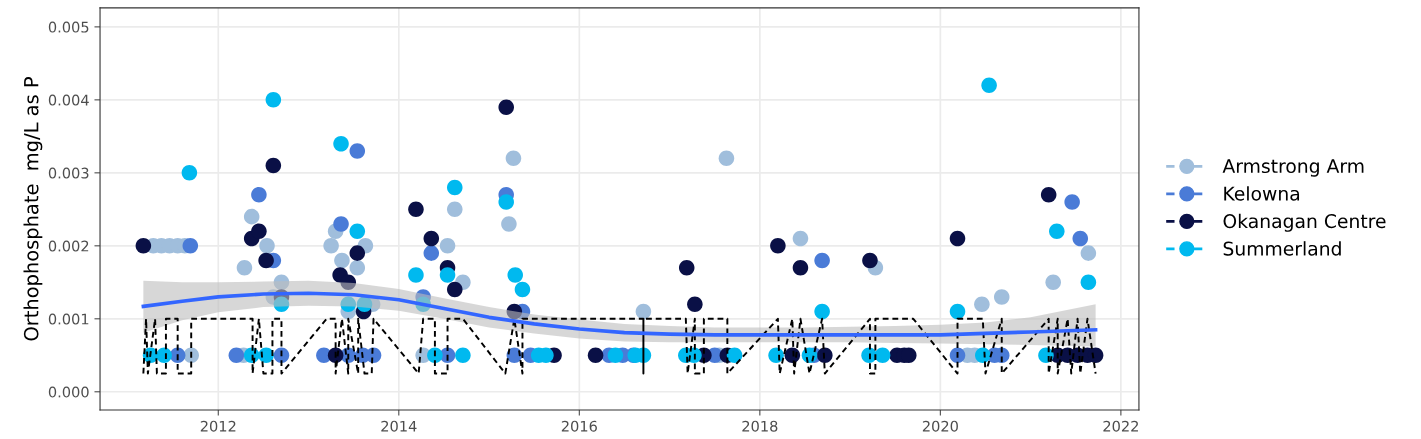 The image size is (1421, 439). Describe the element at coordinates (218, 426) in the screenshot. I see `x-tick-label: 2012` at that location.